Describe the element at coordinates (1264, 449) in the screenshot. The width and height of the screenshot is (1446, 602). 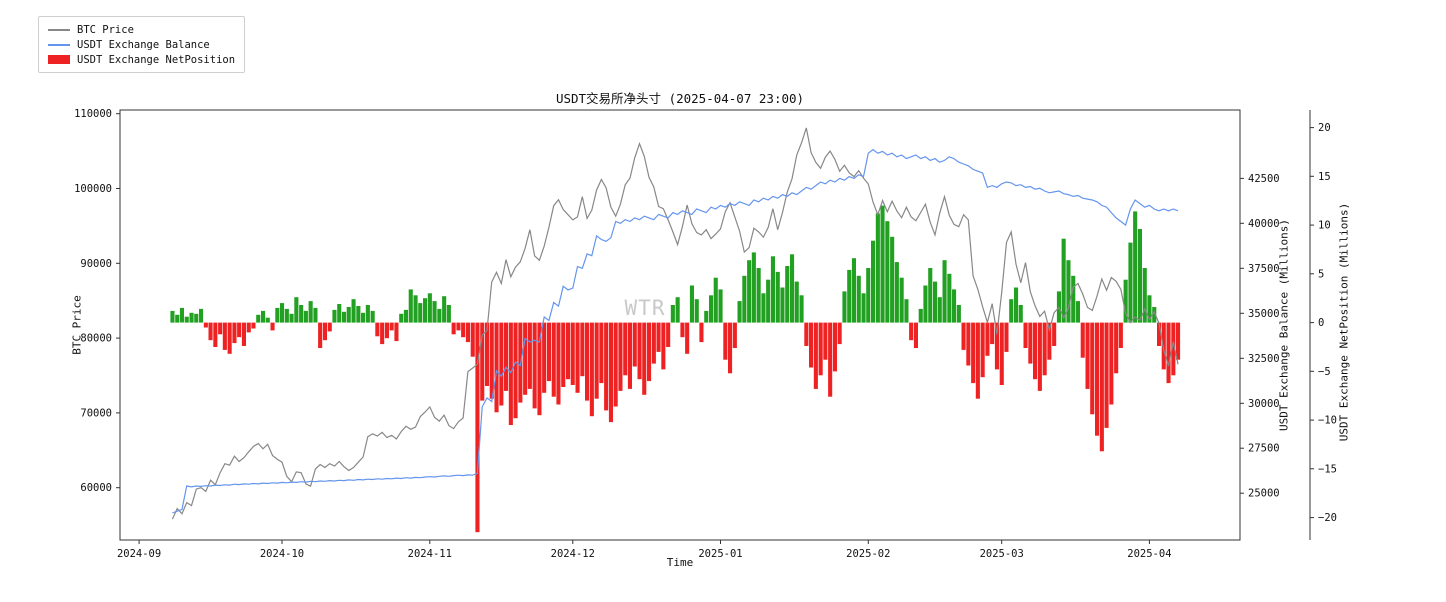
I see `svg-text: 27500` at that location.